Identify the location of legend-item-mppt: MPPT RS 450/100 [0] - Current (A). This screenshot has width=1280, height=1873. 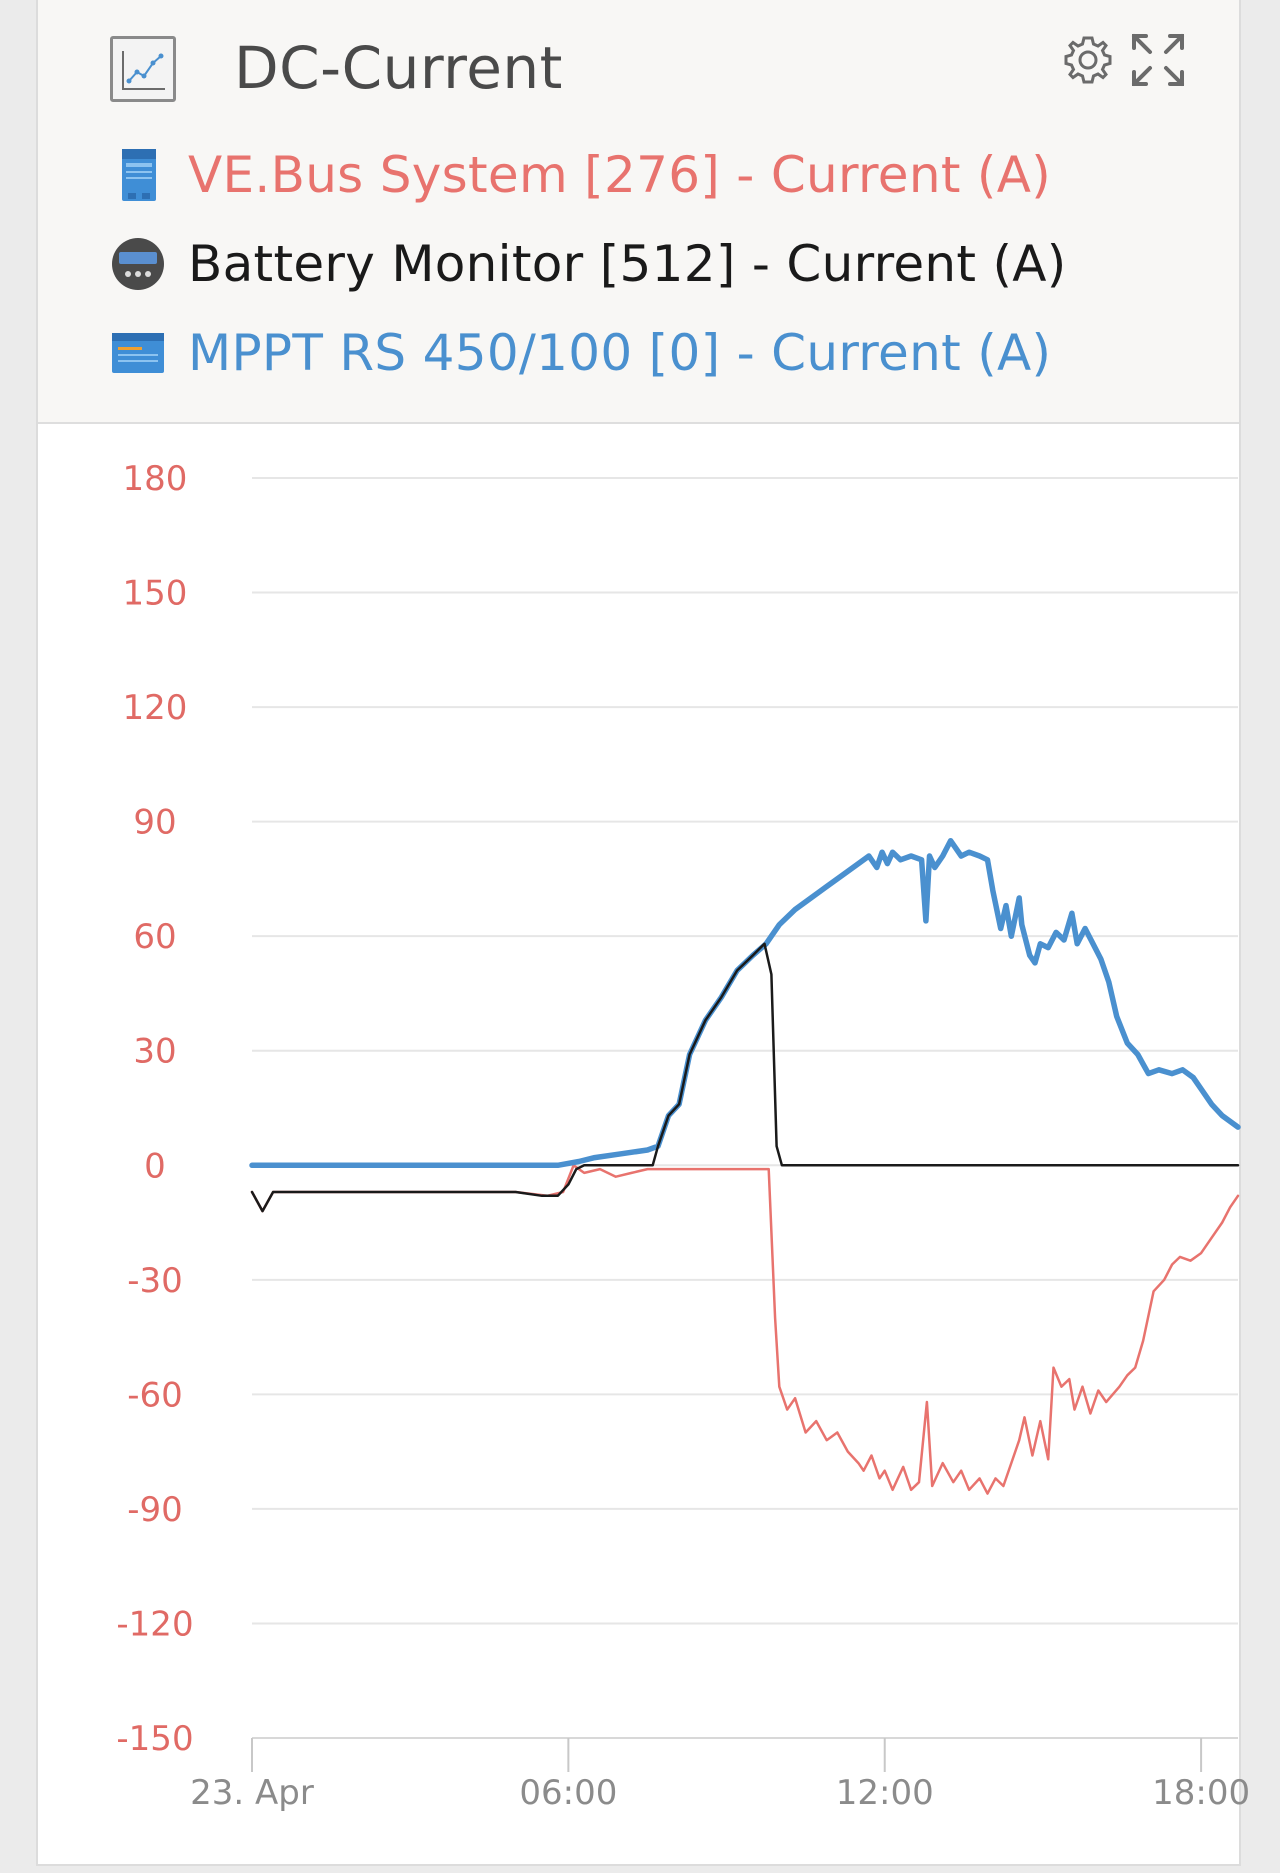
(580, 353).